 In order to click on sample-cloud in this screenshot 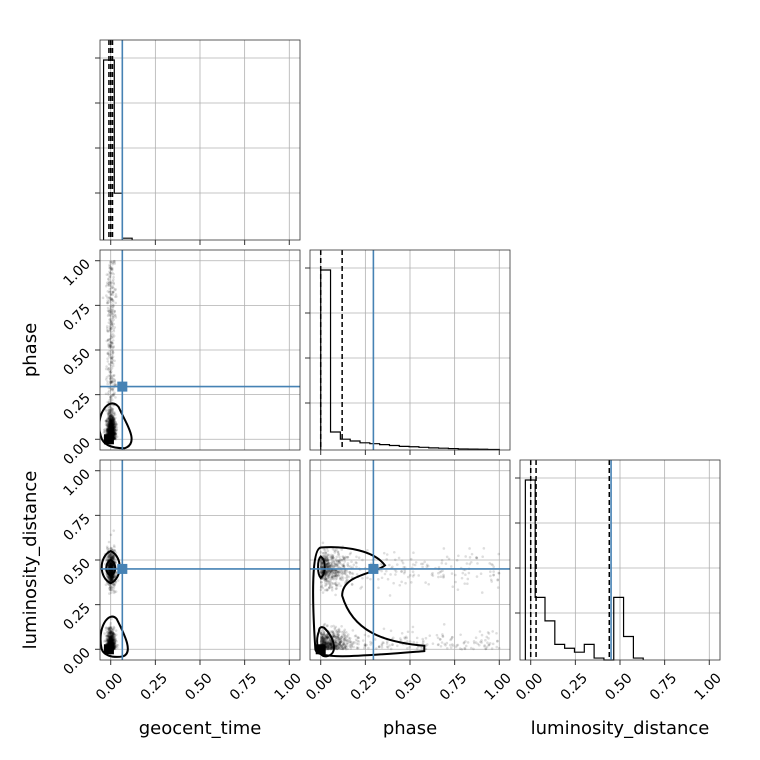, I will do `click(406, 599)`.